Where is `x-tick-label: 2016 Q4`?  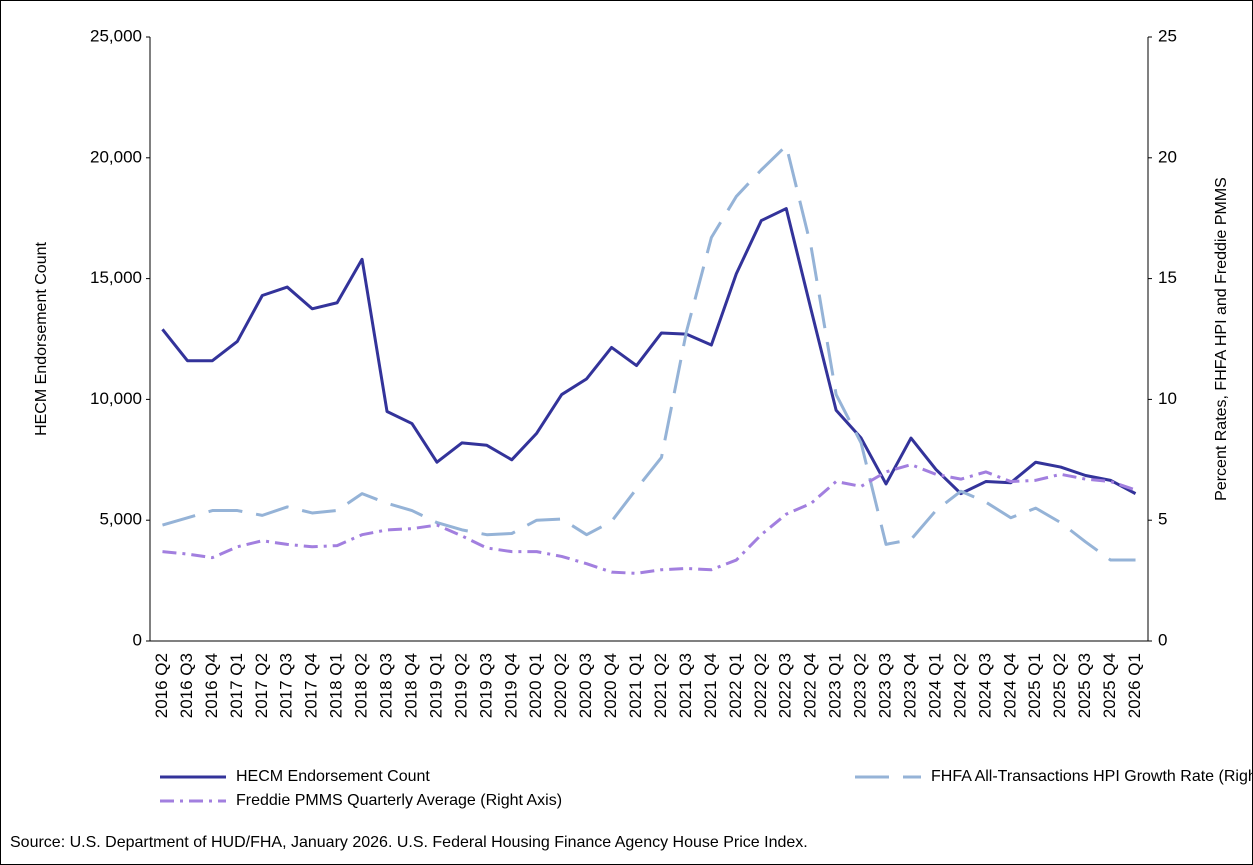 x-tick-label: 2016 Q4 is located at coordinates (211, 685).